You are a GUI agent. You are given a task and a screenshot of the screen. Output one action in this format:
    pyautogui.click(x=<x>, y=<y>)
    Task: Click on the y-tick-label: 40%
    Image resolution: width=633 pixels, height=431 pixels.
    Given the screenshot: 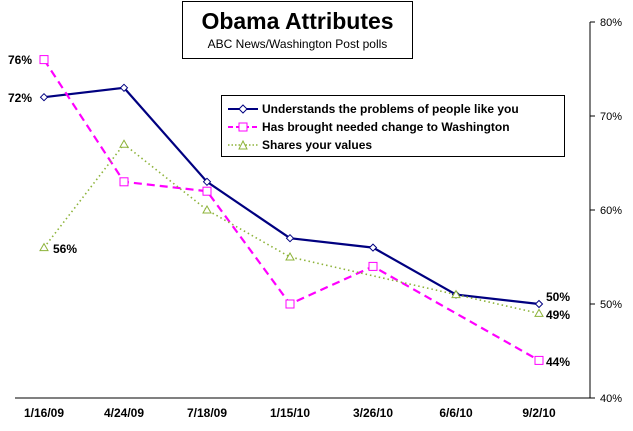 What is the action you would take?
    pyautogui.click(x=611, y=399)
    